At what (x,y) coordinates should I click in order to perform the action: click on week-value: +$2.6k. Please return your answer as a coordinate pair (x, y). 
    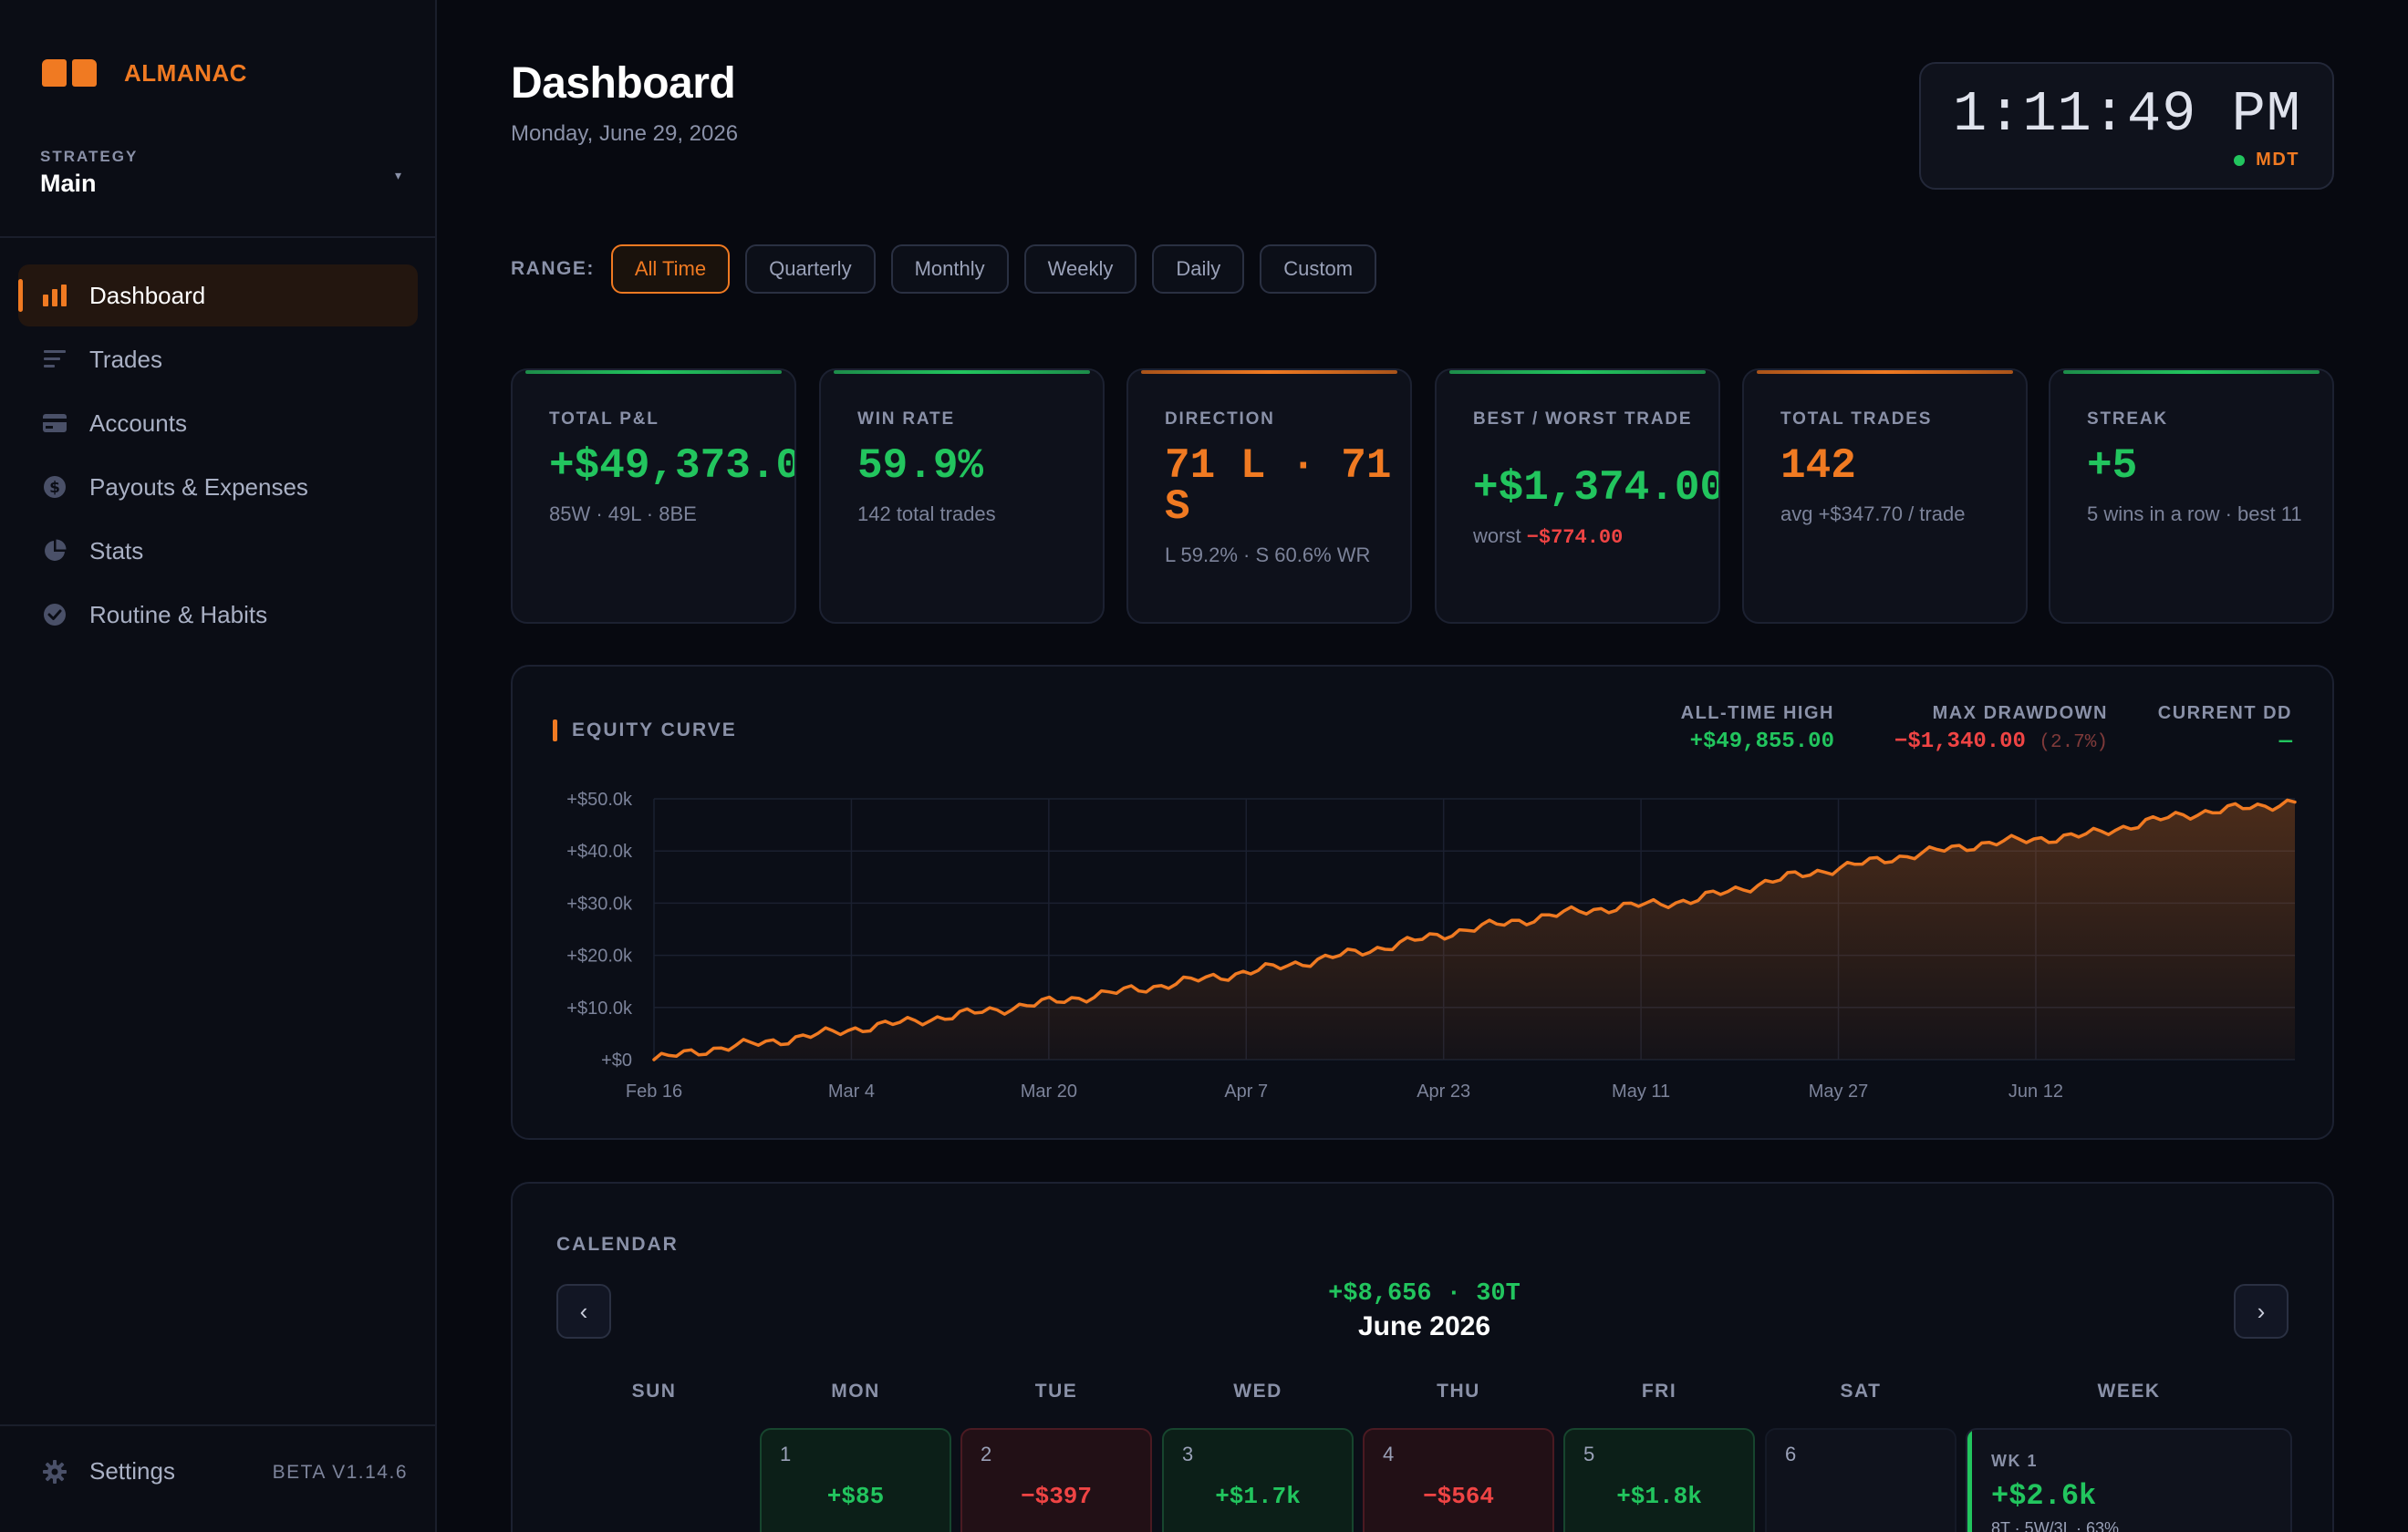
    Looking at the image, I should click on (2044, 1496).